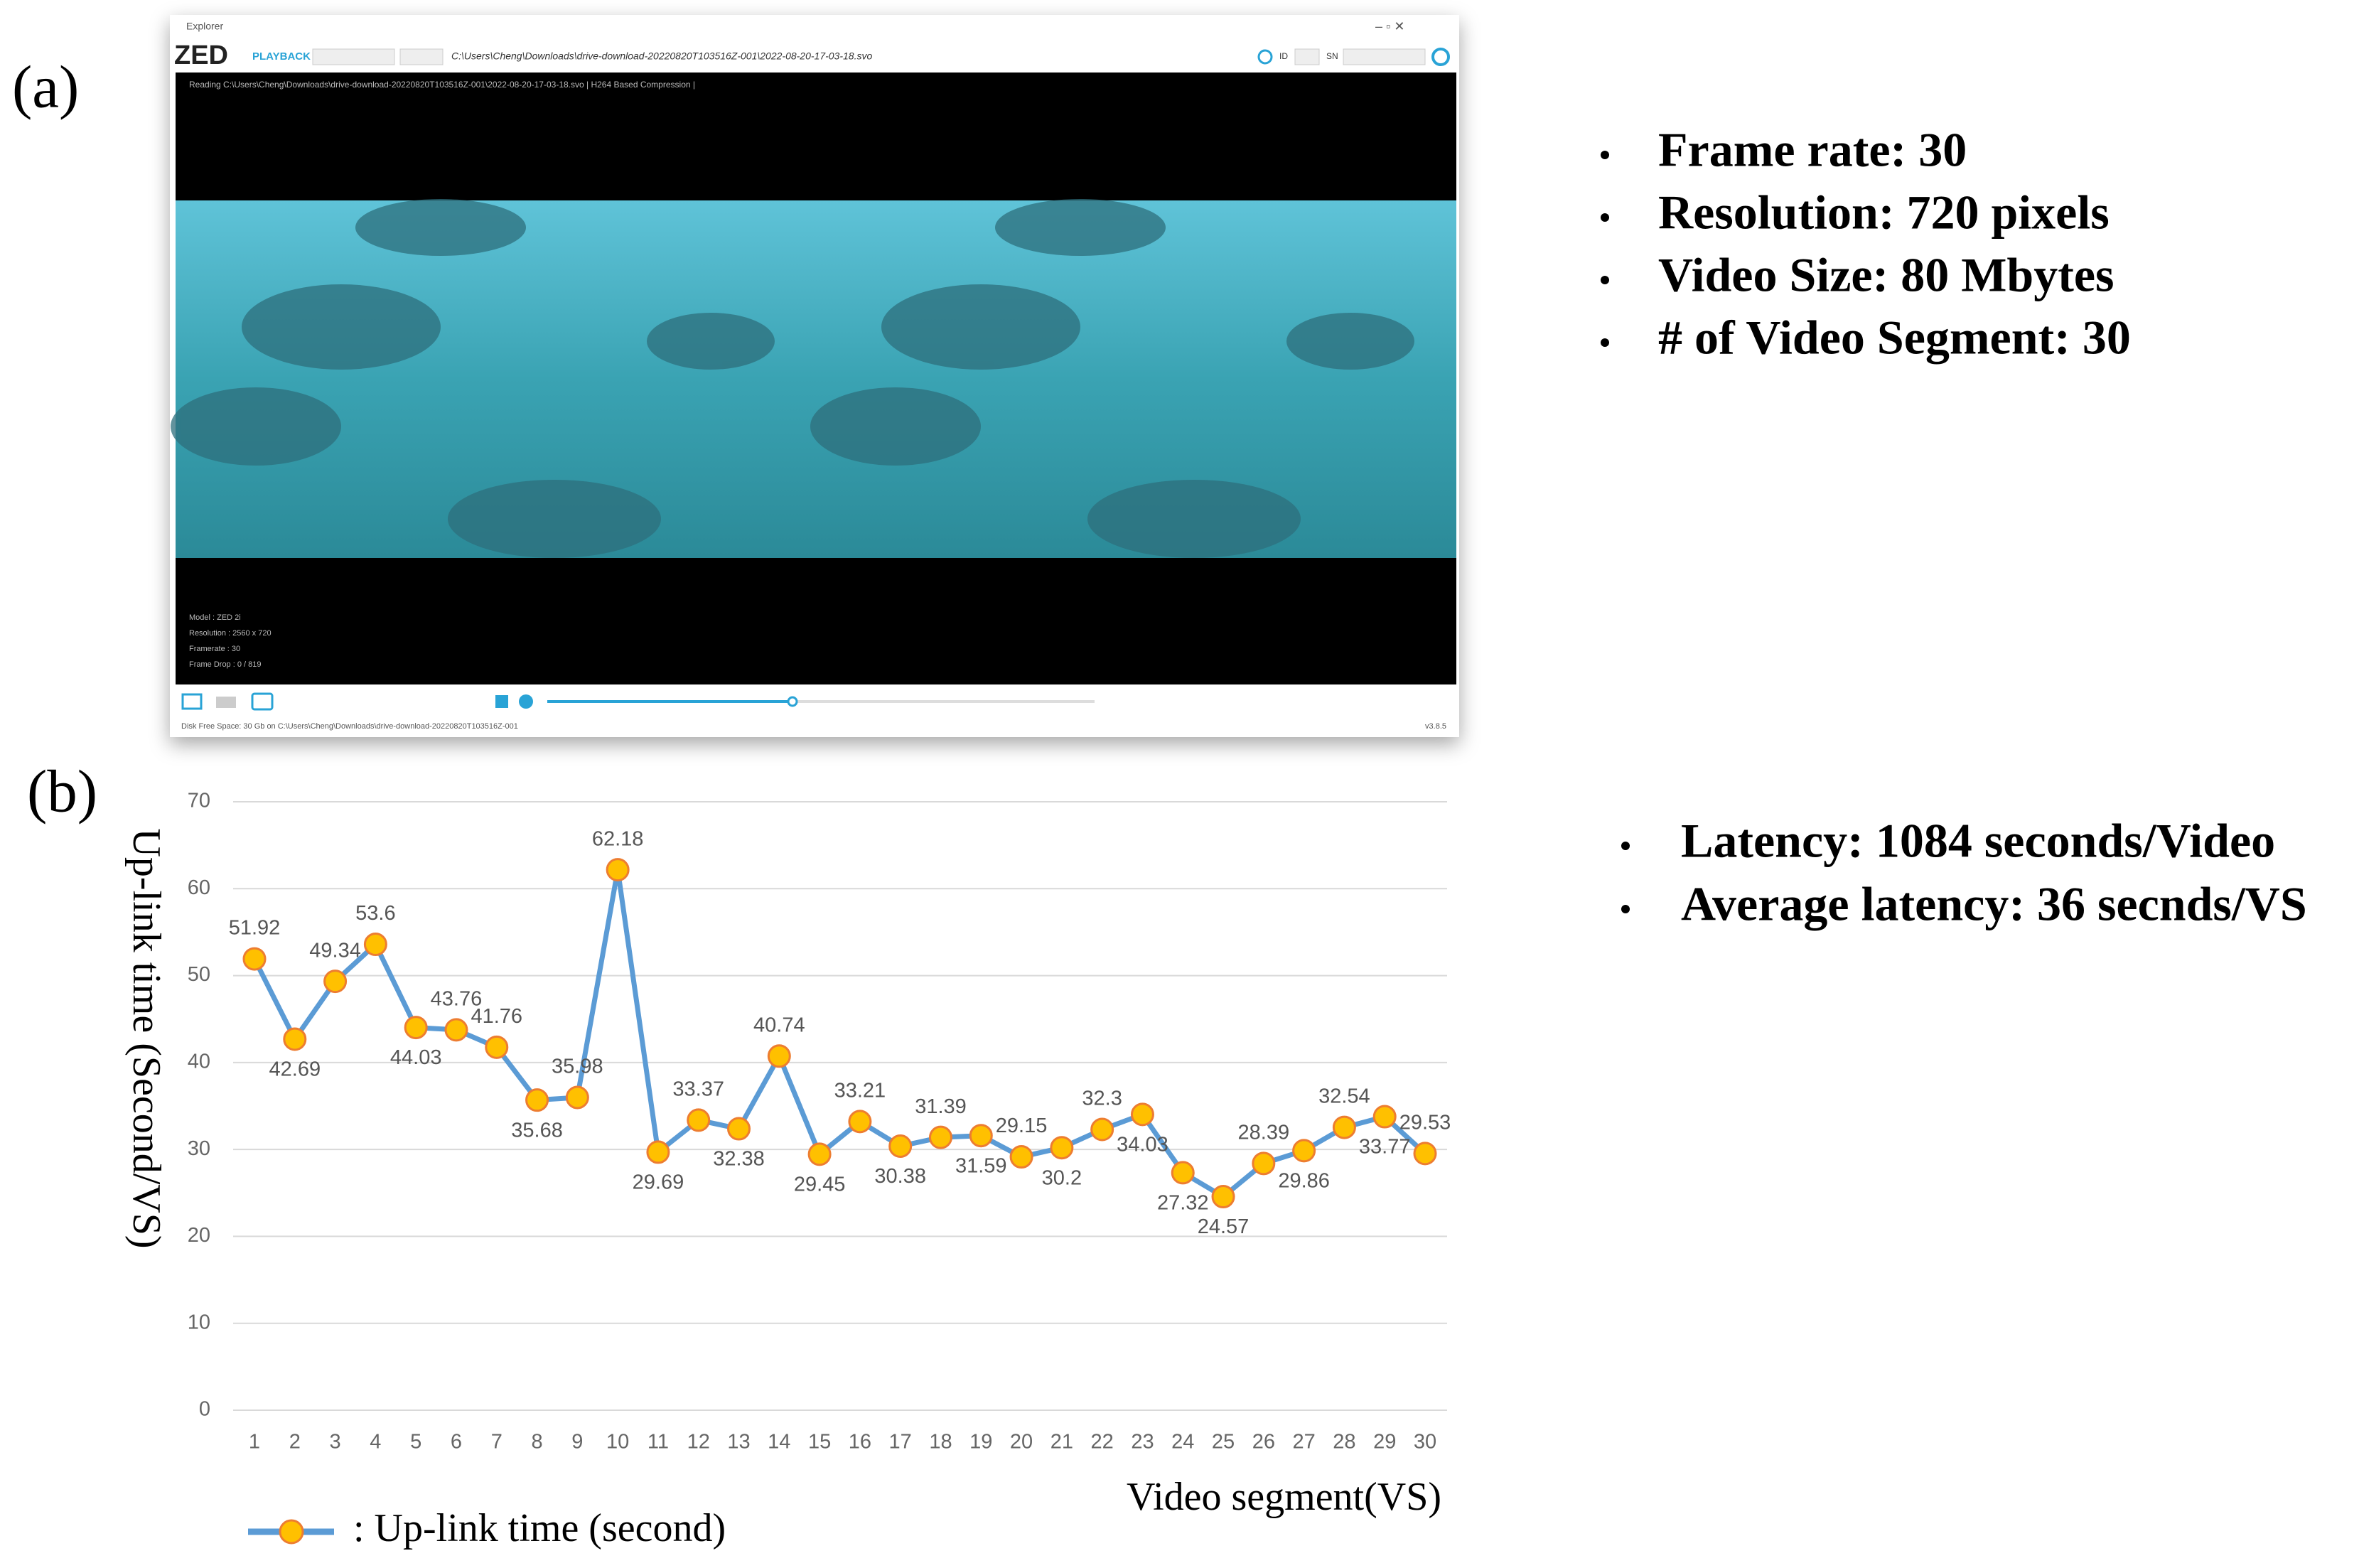 The width and height of the screenshot is (2359, 1568). I want to click on x-tick-label: 21, so click(1061, 1443).